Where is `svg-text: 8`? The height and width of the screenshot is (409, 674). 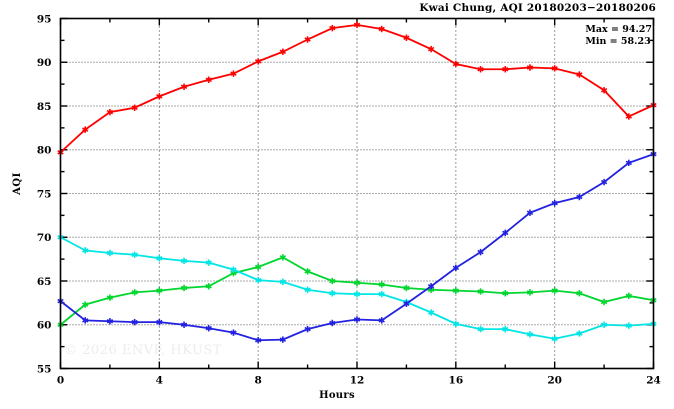 svg-text: 8 is located at coordinates (258, 381).